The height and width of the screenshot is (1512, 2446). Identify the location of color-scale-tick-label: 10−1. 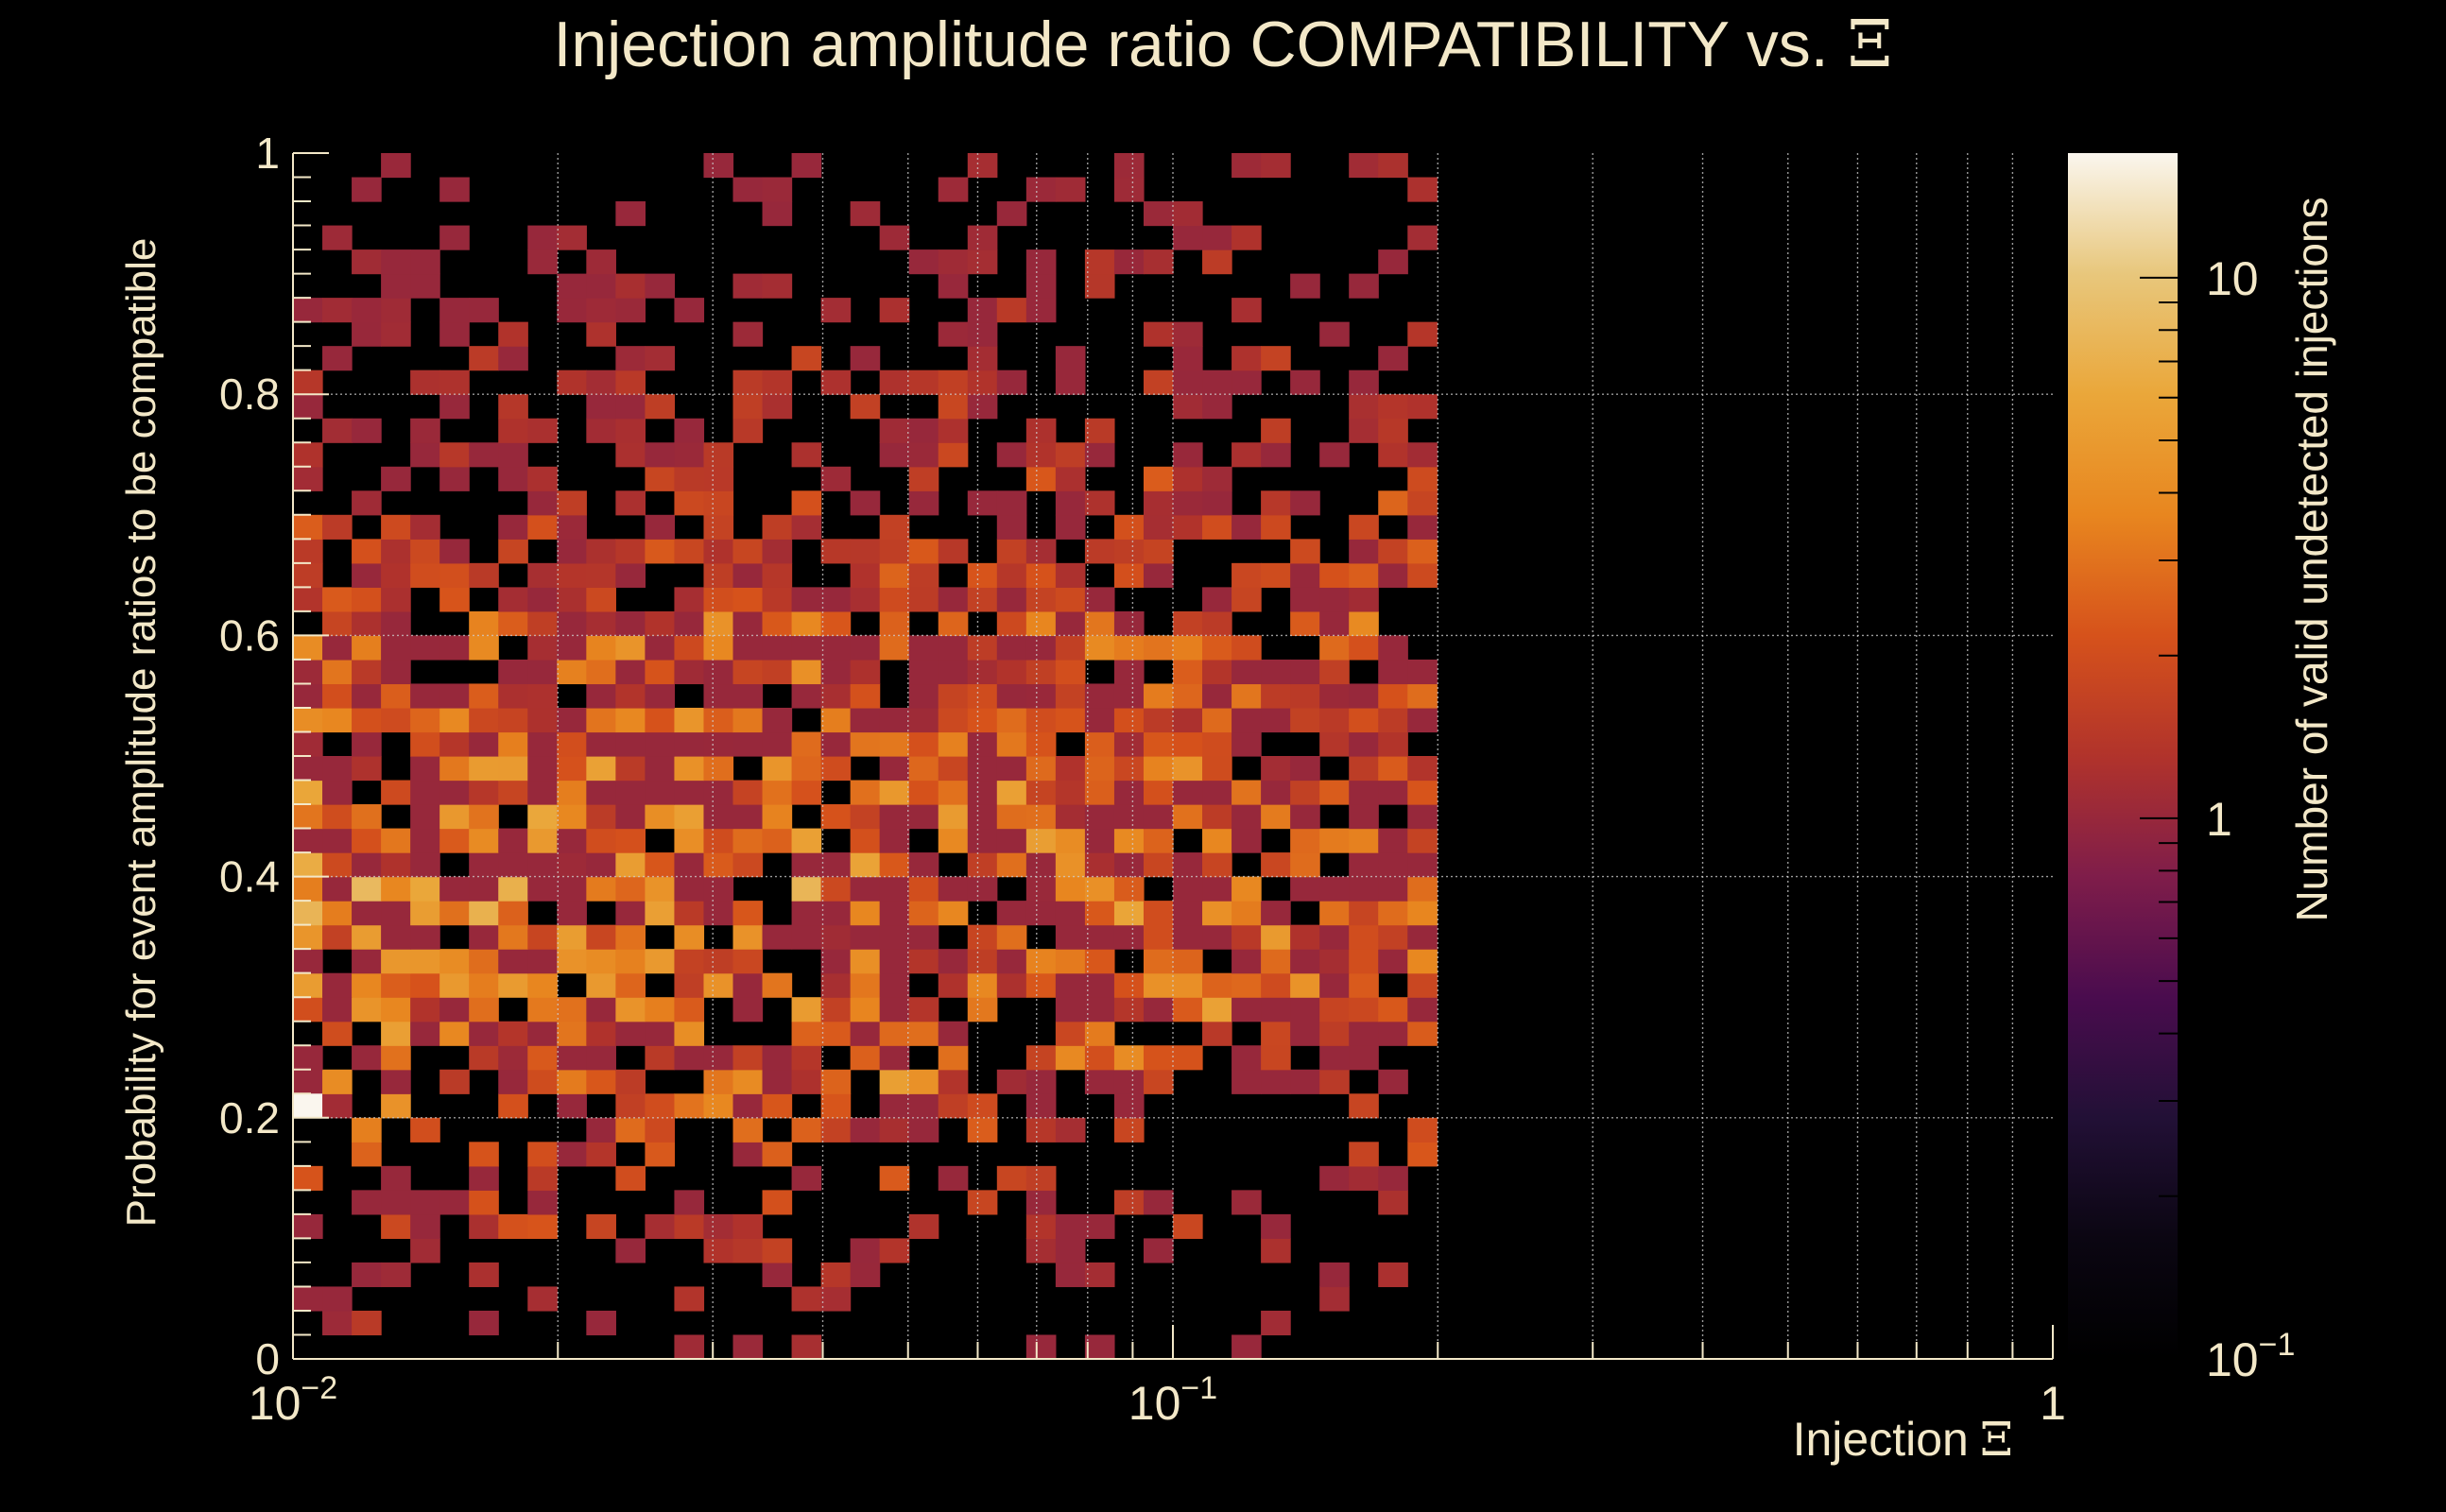
(2250, 1356).